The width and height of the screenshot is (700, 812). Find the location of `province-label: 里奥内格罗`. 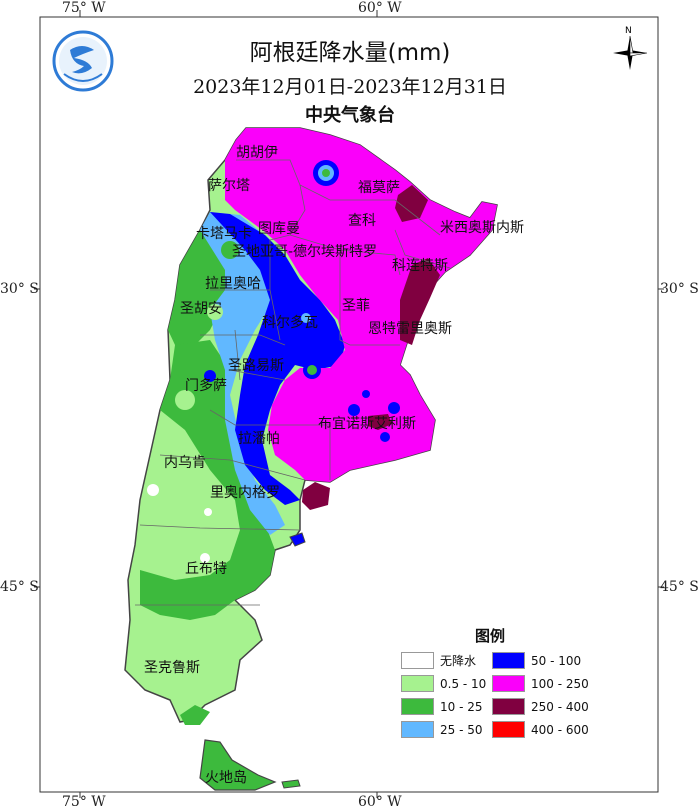

province-label: 里奥内格罗 is located at coordinates (245, 492).